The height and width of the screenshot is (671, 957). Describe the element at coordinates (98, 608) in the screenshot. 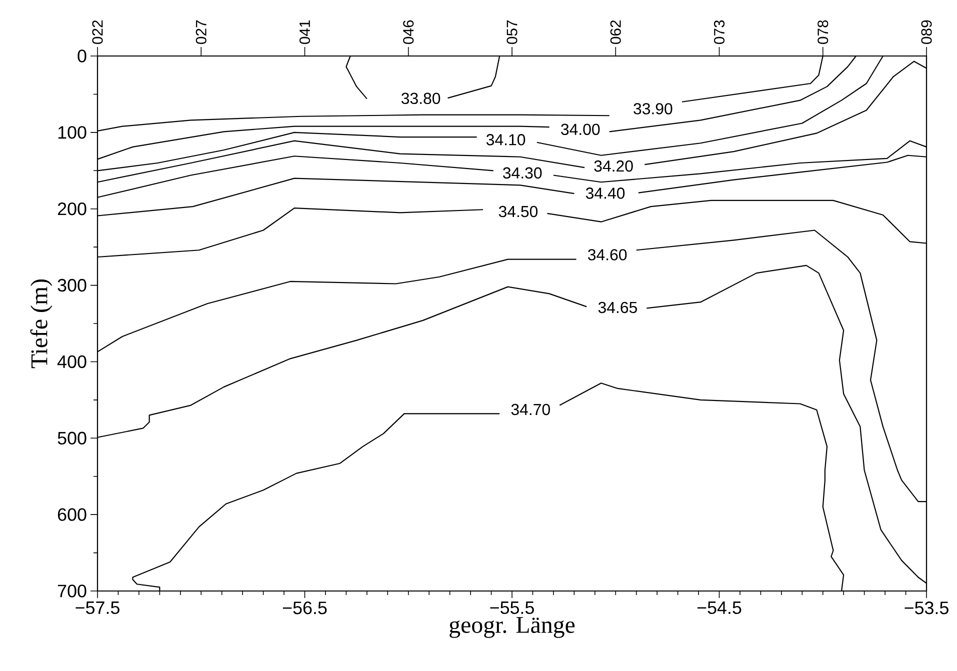

I see `x-tick-label: −57.5` at that location.